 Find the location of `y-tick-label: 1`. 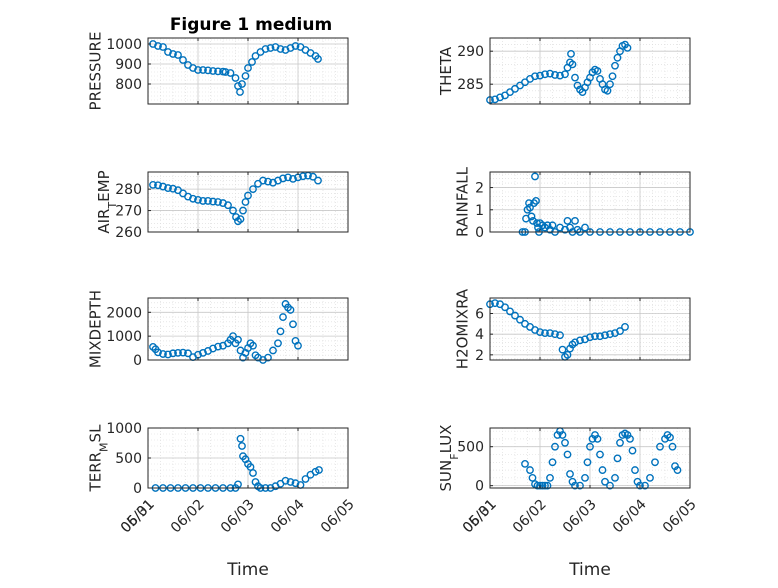

y-tick-label: 1 is located at coordinates (479, 211).